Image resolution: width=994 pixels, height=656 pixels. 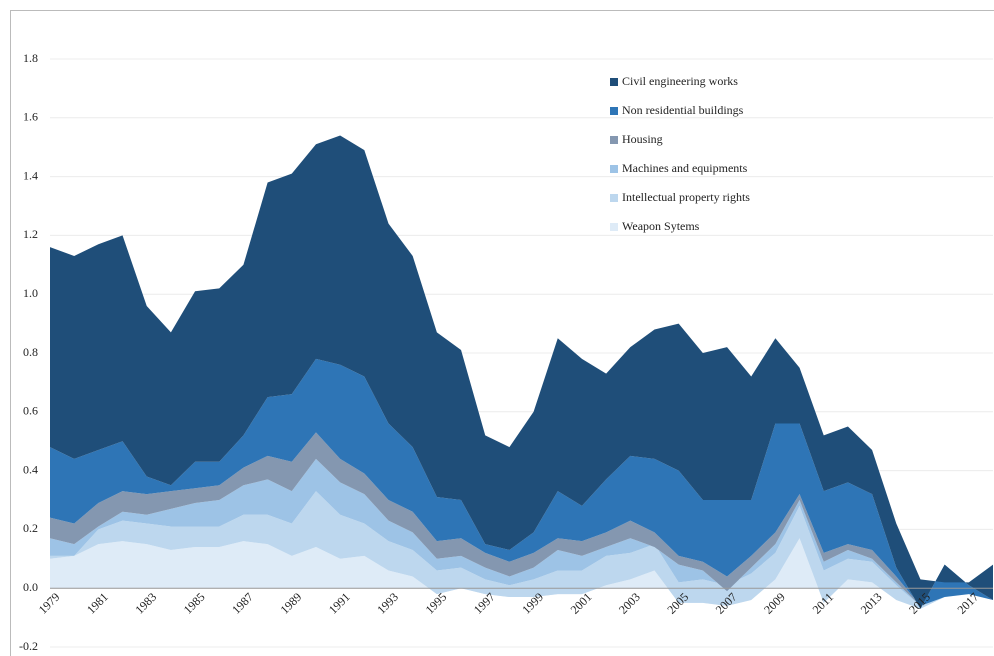 I want to click on x-tick-label: 2013, so click(x=871, y=603).